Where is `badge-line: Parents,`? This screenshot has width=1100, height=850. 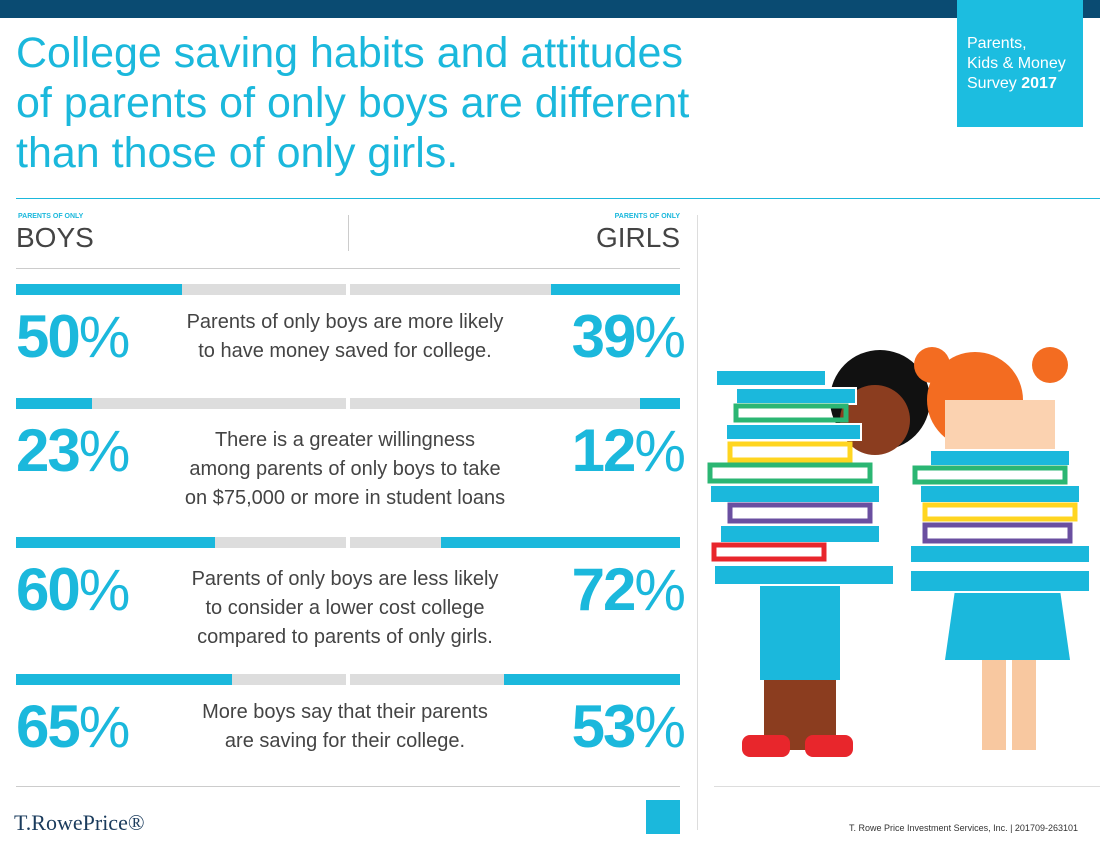 badge-line: Parents, is located at coordinates (997, 43).